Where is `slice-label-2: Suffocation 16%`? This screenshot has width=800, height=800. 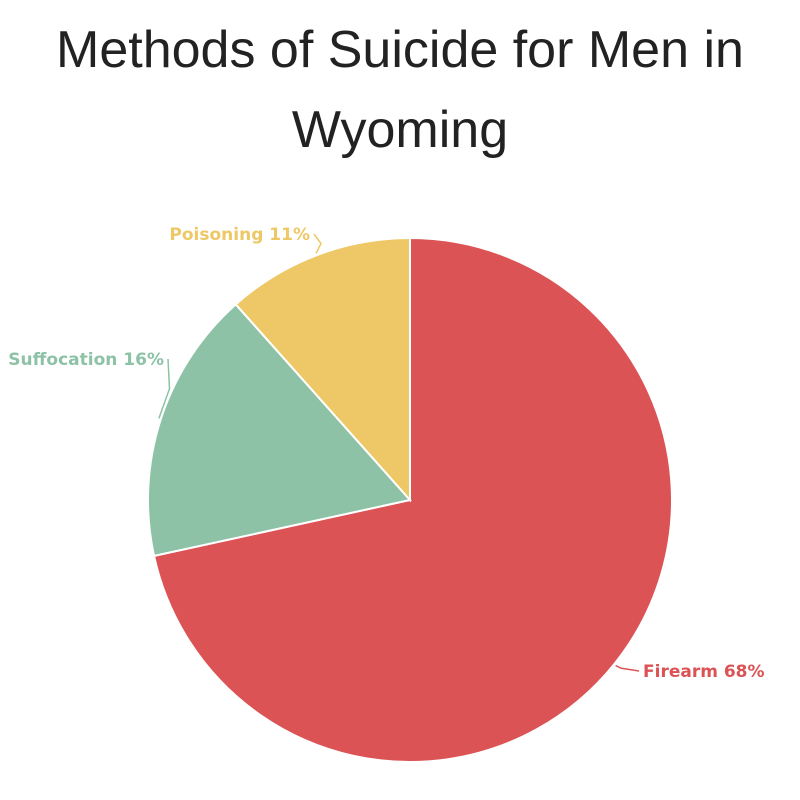 slice-label-2: Suffocation 16% is located at coordinates (86, 360).